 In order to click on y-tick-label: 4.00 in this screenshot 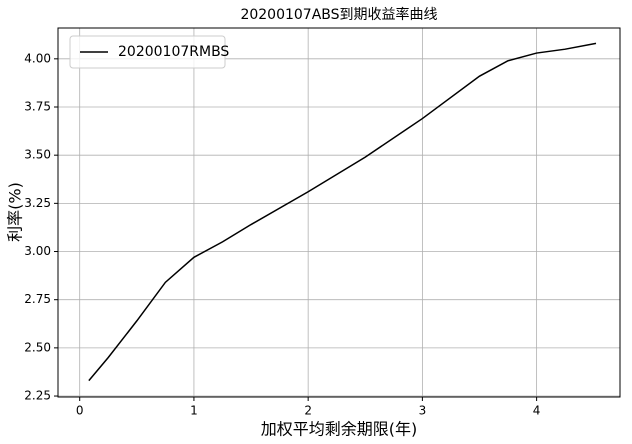, I will do `click(37, 58)`.